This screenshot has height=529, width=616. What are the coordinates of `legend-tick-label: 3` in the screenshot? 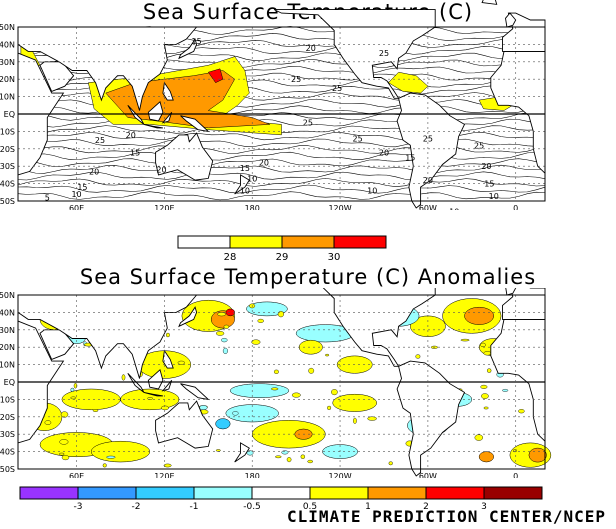 It's located at (484, 507).